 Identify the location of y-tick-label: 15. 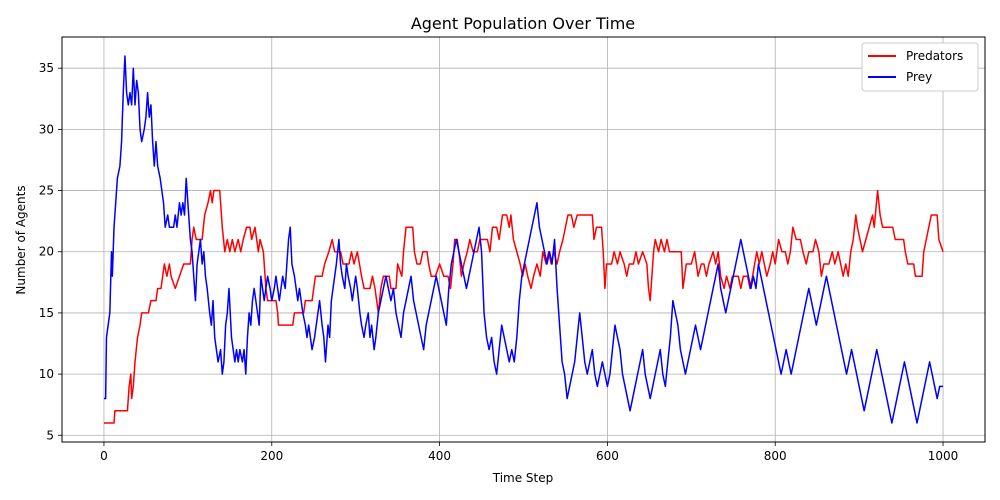
(46, 313).